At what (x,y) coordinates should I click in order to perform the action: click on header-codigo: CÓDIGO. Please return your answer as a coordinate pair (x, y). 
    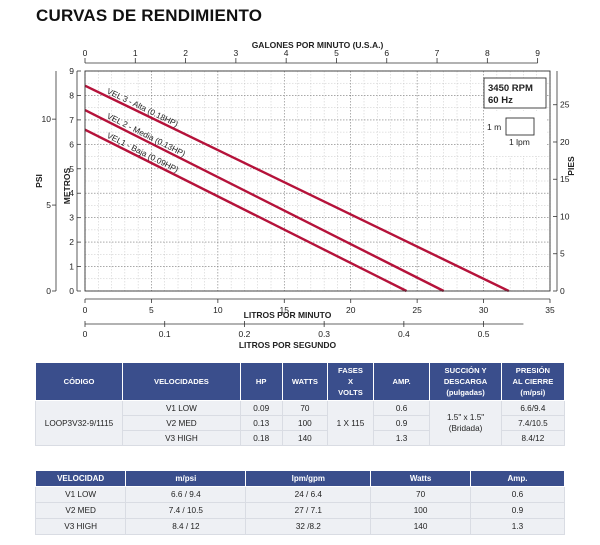
    Looking at the image, I should click on (79, 381).